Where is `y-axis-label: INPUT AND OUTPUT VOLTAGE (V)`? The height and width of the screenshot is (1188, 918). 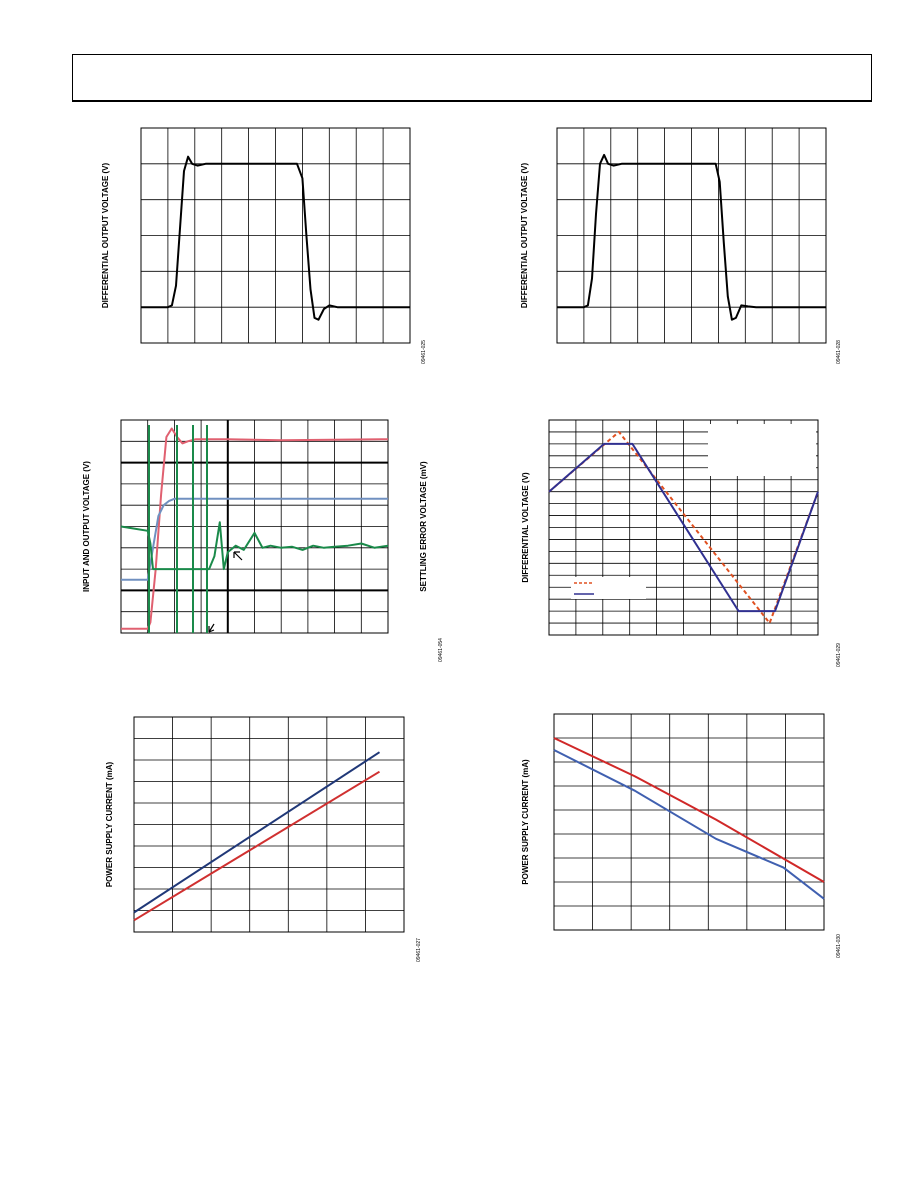
y-axis-label: INPUT AND OUTPUT VOLTAGE (V) is located at coordinates (86, 526).